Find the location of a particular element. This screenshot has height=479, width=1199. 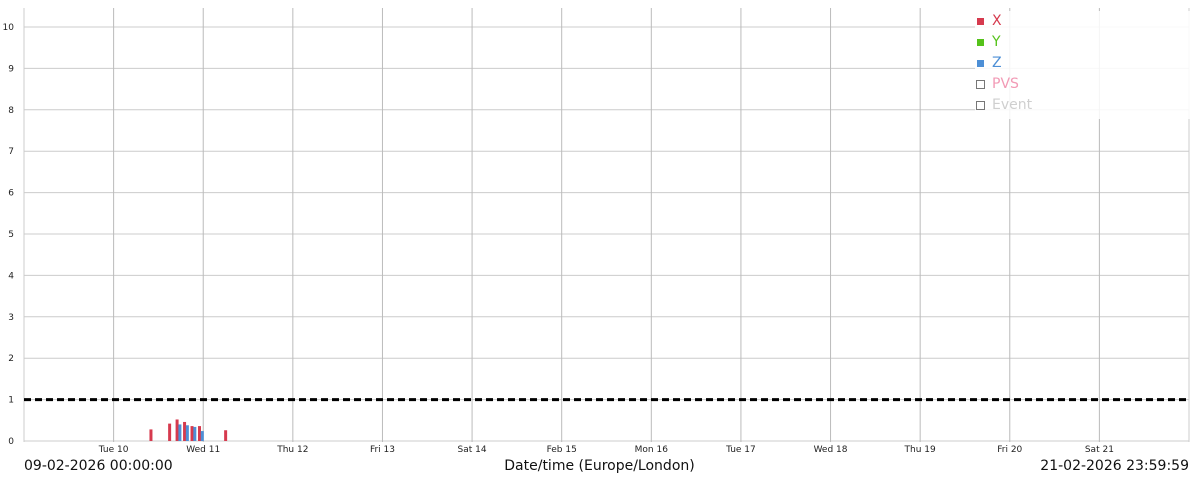

legend-label: Y is located at coordinates (996, 42).